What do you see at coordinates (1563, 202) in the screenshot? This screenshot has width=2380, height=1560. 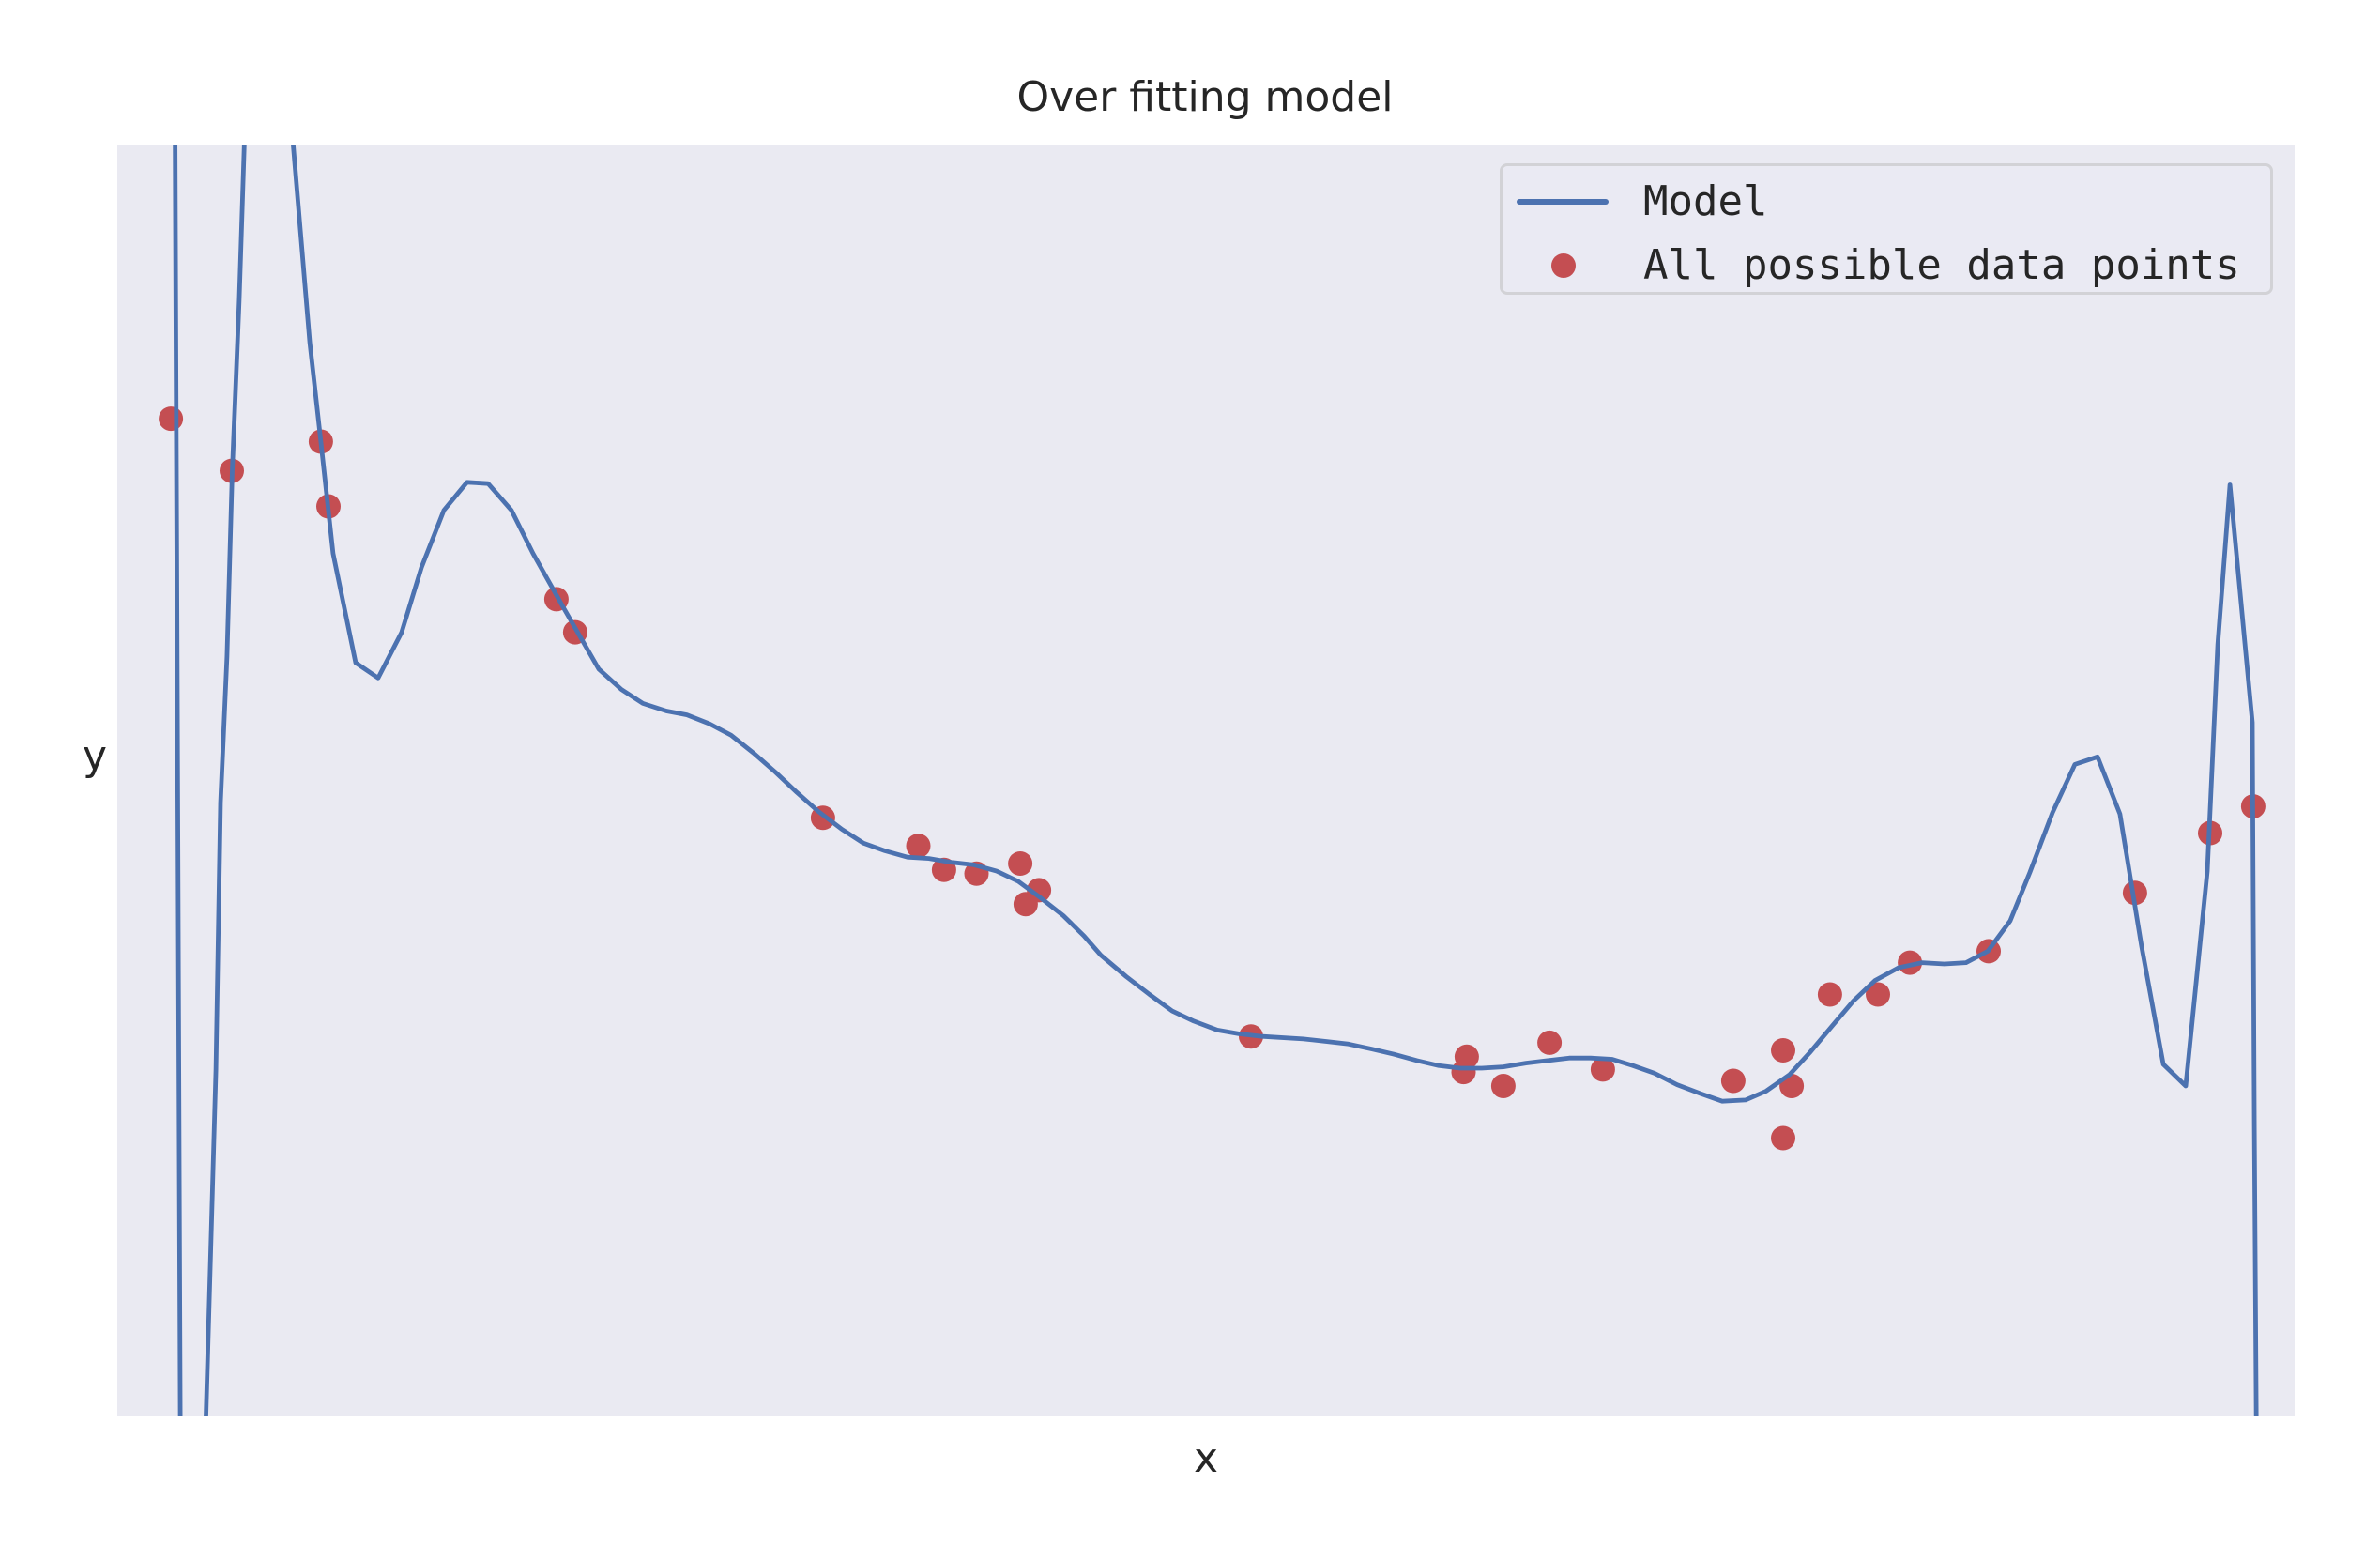 I see `line-swatch-icon` at bounding box center [1563, 202].